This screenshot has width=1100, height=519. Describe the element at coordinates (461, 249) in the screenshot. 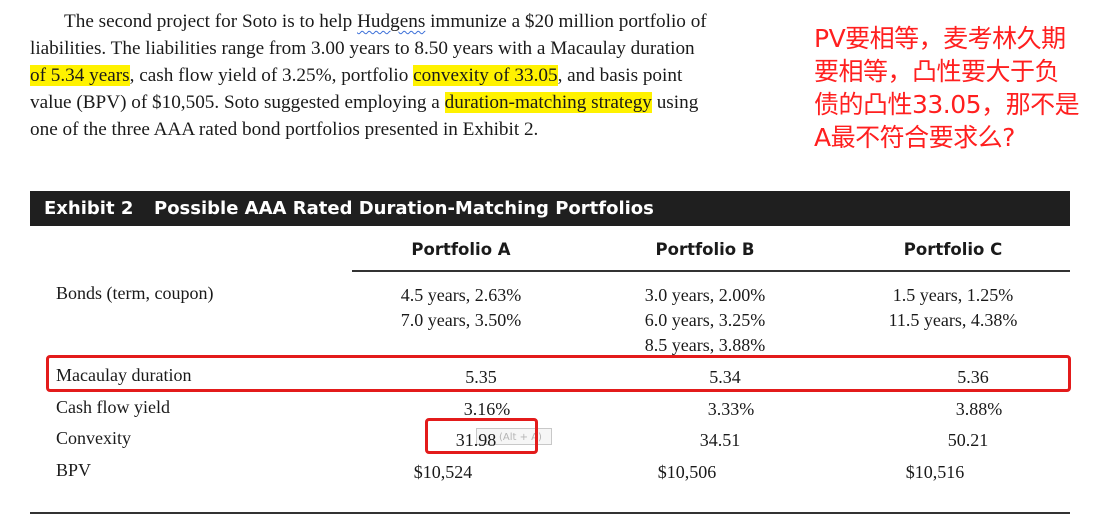

I see `column-header-portfolio-a: Portfolio A` at that location.